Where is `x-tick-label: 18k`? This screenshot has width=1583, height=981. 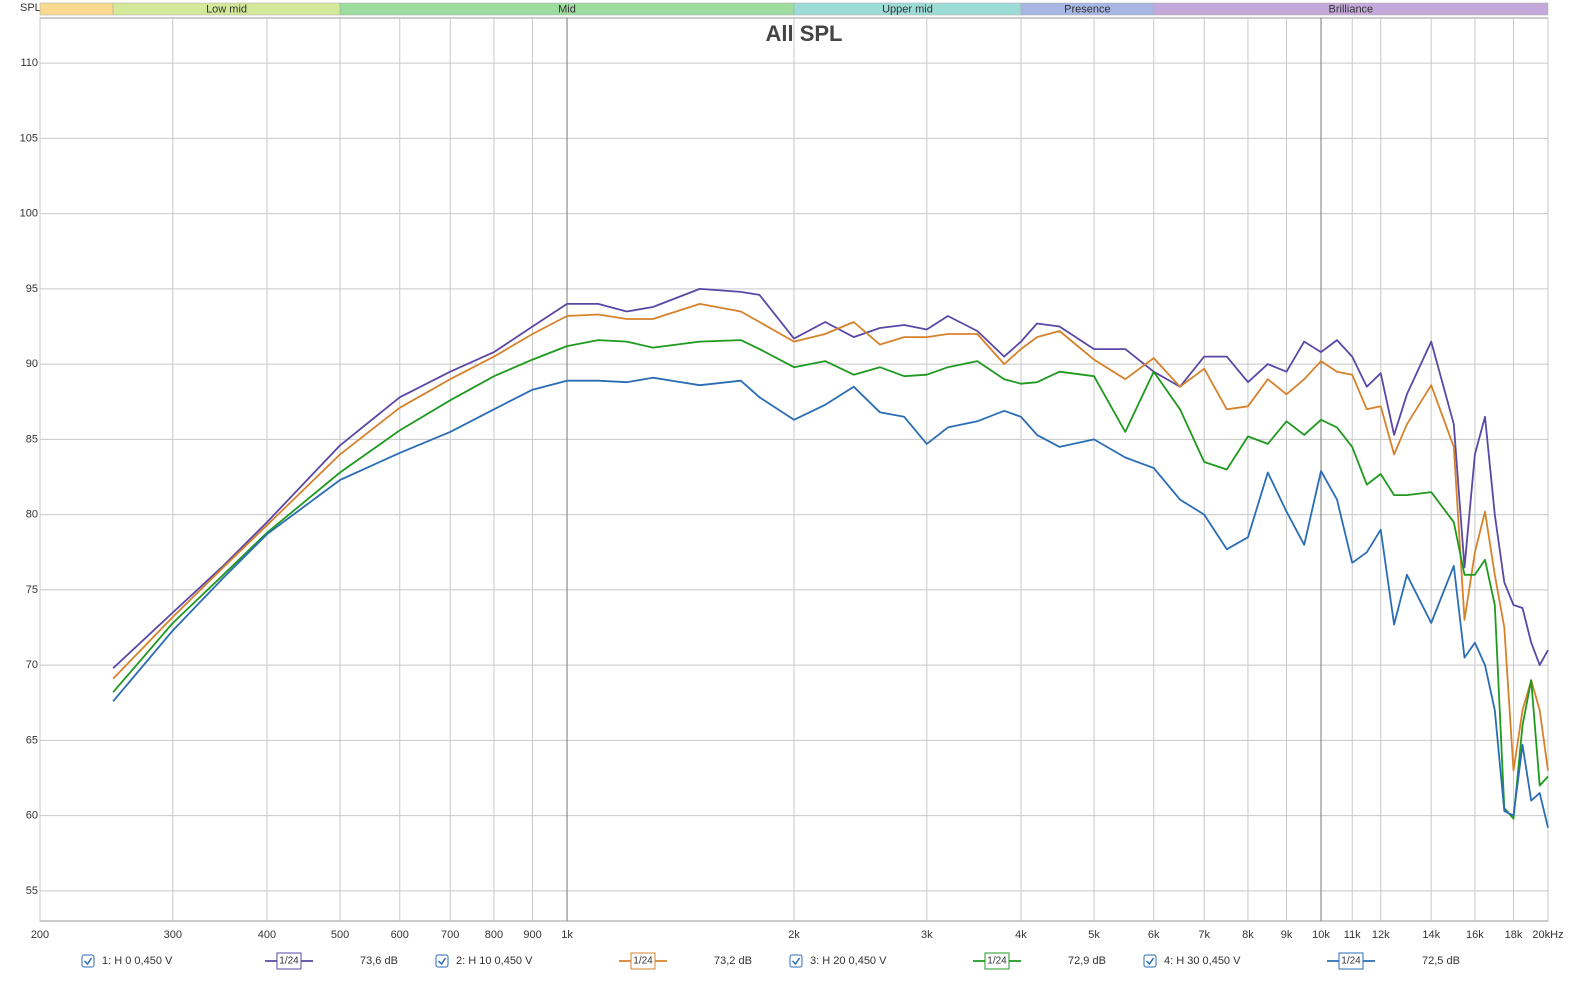 x-tick-label: 18k is located at coordinates (1514, 935).